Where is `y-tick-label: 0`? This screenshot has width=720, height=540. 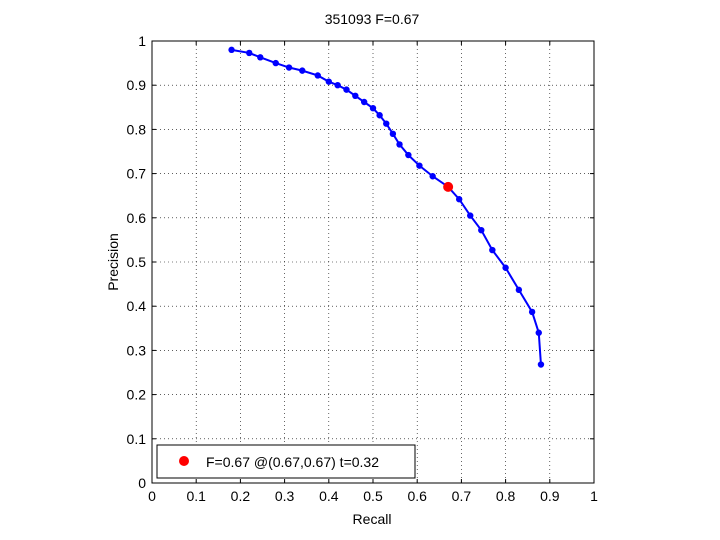
y-tick-label: 0 is located at coordinates (142, 483).